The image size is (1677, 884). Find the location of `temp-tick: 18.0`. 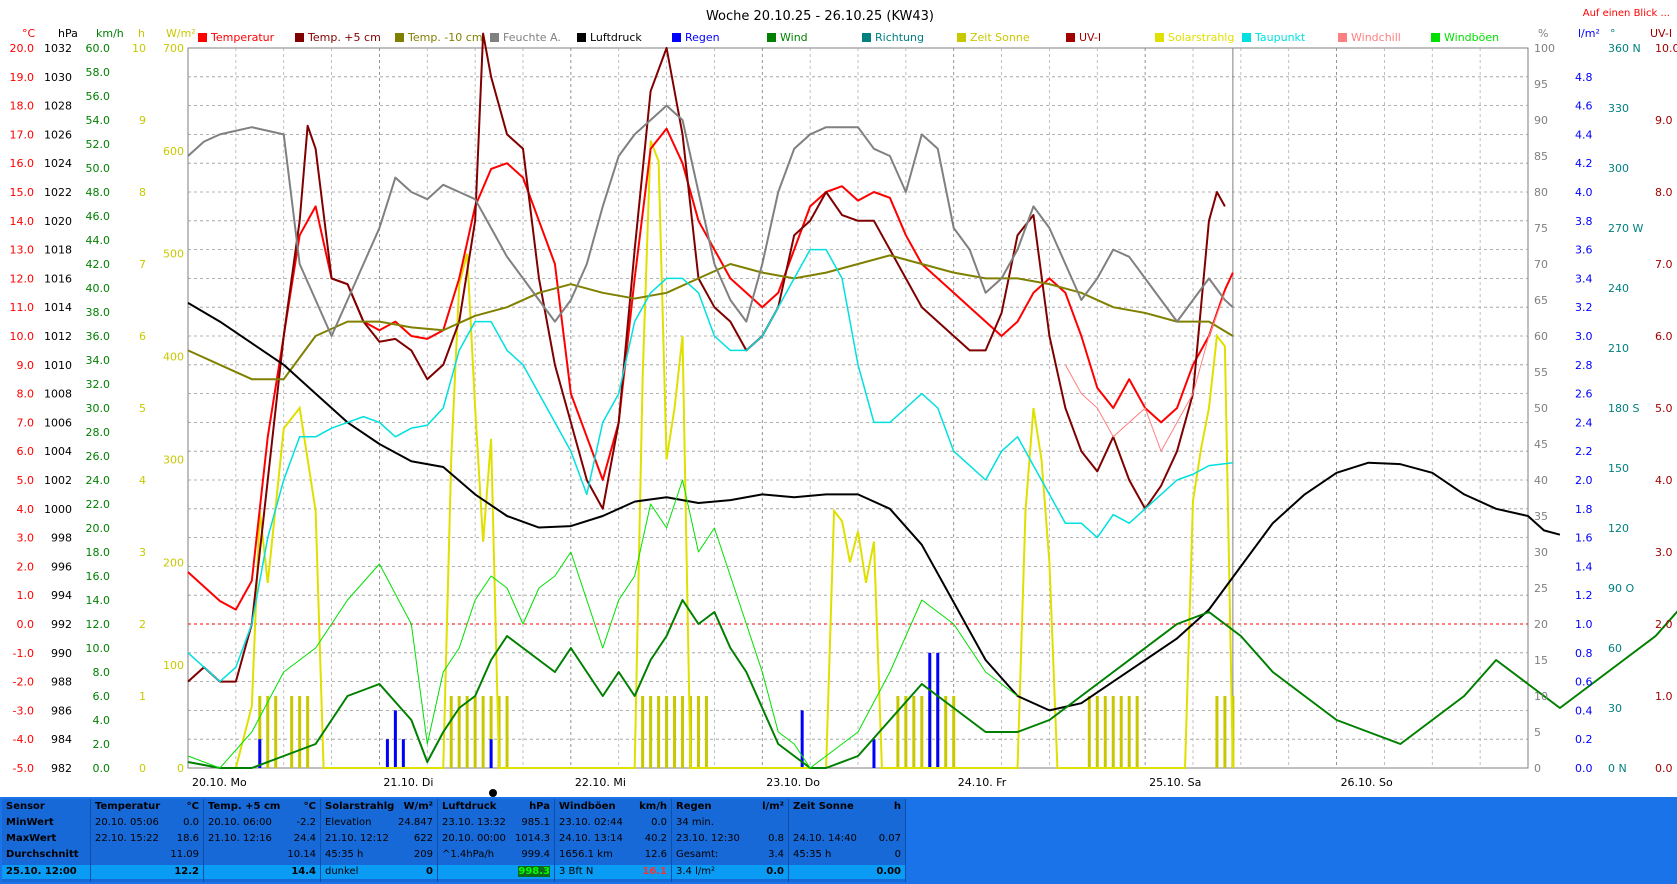

temp-tick: 18.0 is located at coordinates (22, 106).